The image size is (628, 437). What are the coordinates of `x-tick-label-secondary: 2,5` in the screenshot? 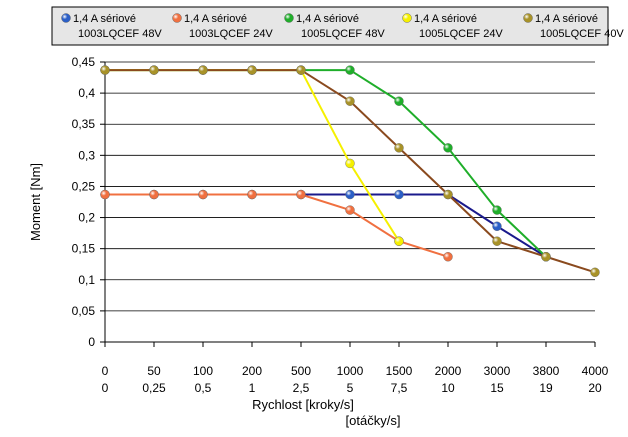 It's located at (301, 388).